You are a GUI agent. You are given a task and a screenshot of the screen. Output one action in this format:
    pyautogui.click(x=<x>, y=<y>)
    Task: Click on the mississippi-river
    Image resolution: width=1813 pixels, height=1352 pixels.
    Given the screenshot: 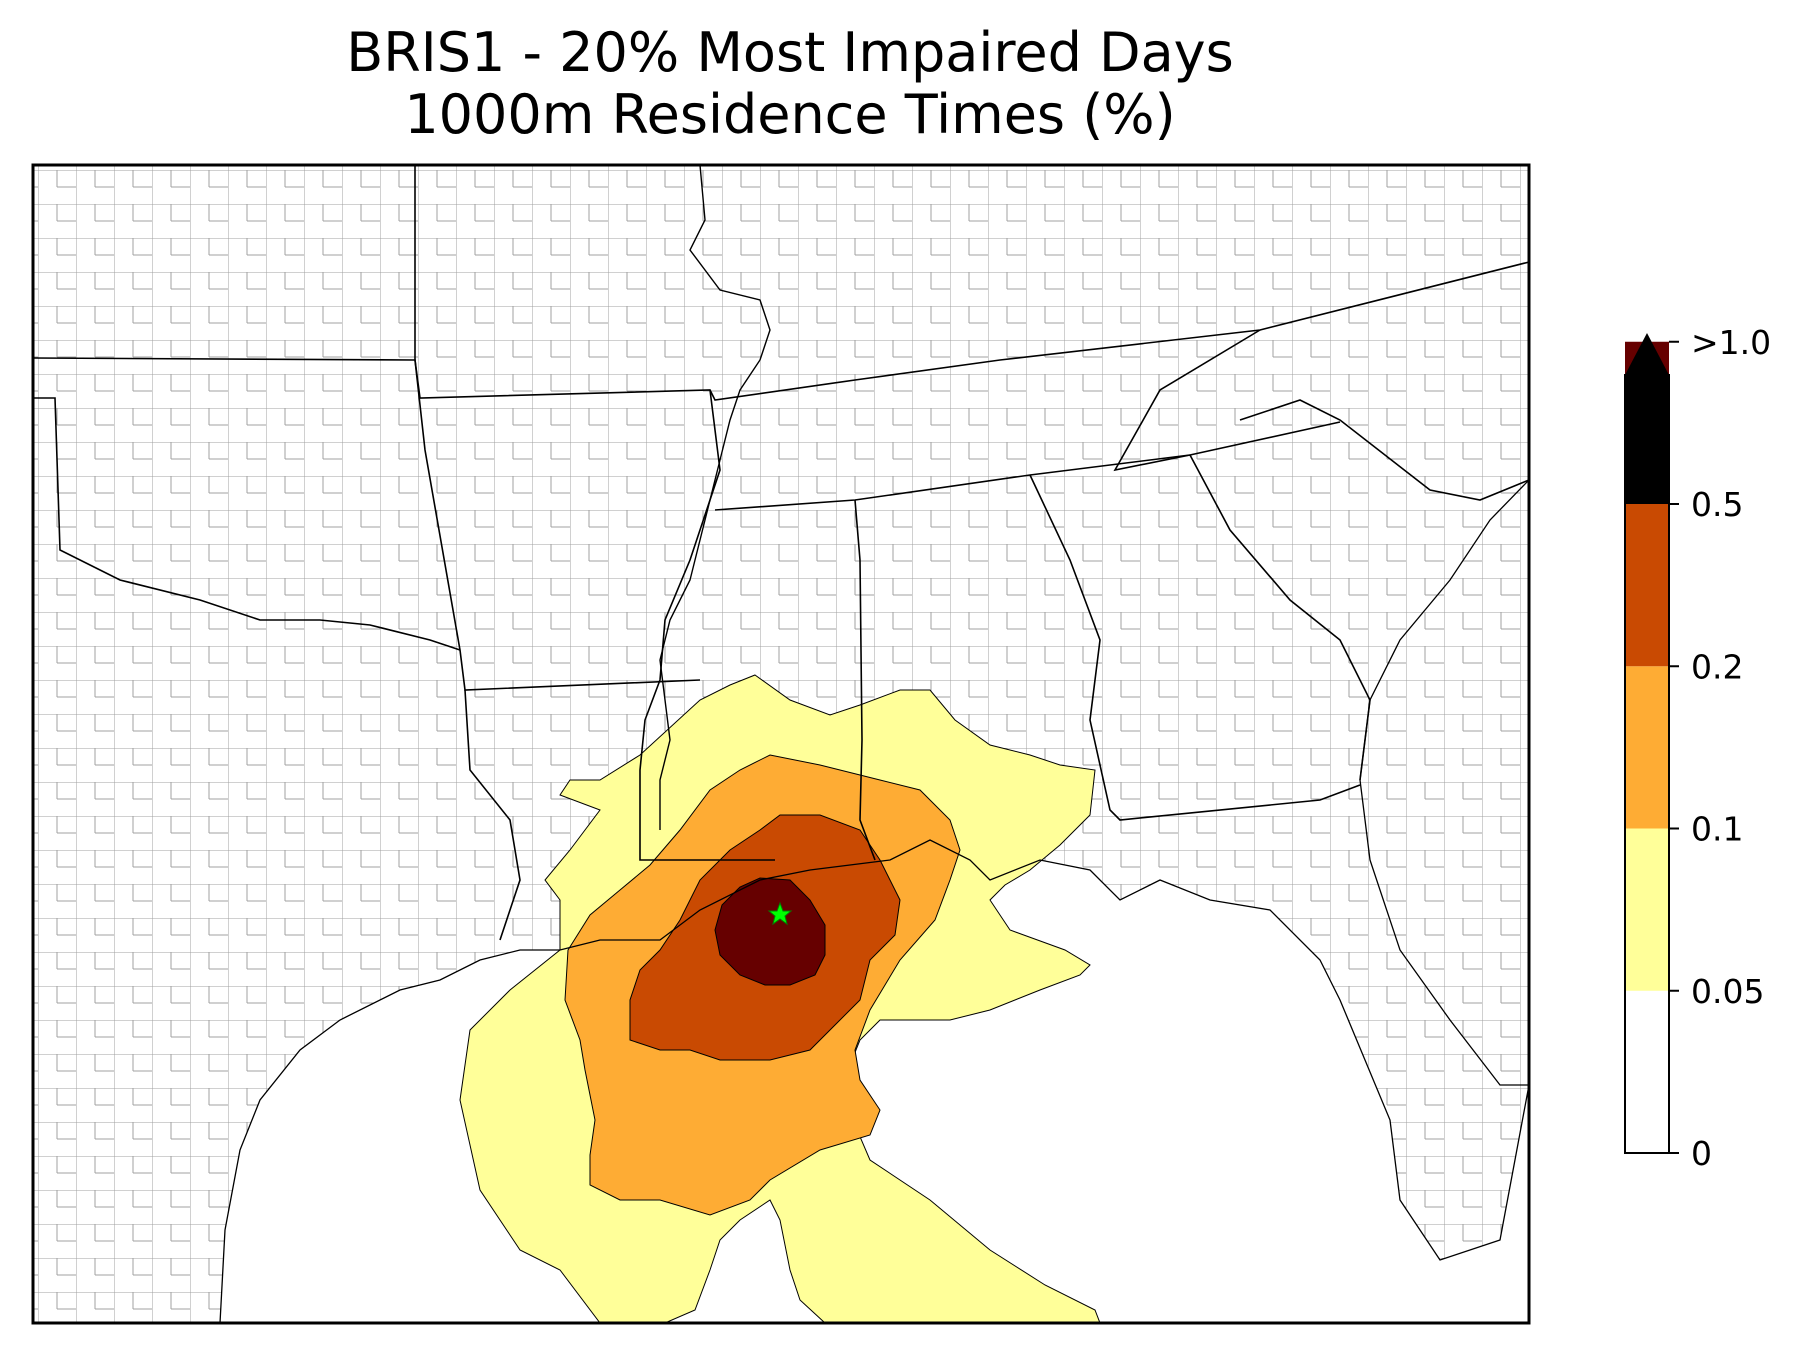 What is the action you would take?
    pyautogui.click(x=715, y=497)
    